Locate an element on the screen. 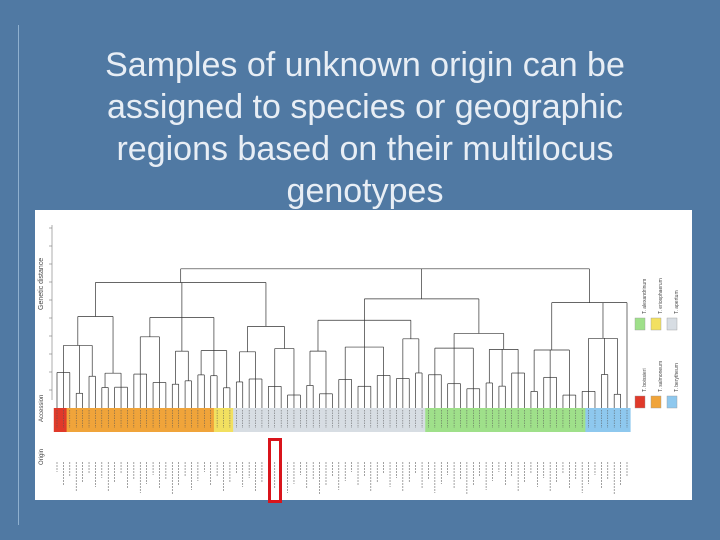 Image resolution: width=720 pixels, height=540 pixels. legend-entry: T. apertum is located at coordinates (677, 302).